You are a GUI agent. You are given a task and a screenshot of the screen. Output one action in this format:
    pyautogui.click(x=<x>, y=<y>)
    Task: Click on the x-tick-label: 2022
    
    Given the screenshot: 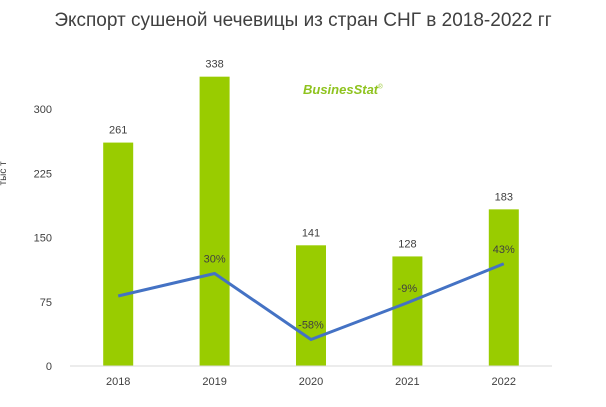 What is the action you would take?
    pyautogui.click(x=504, y=382)
    